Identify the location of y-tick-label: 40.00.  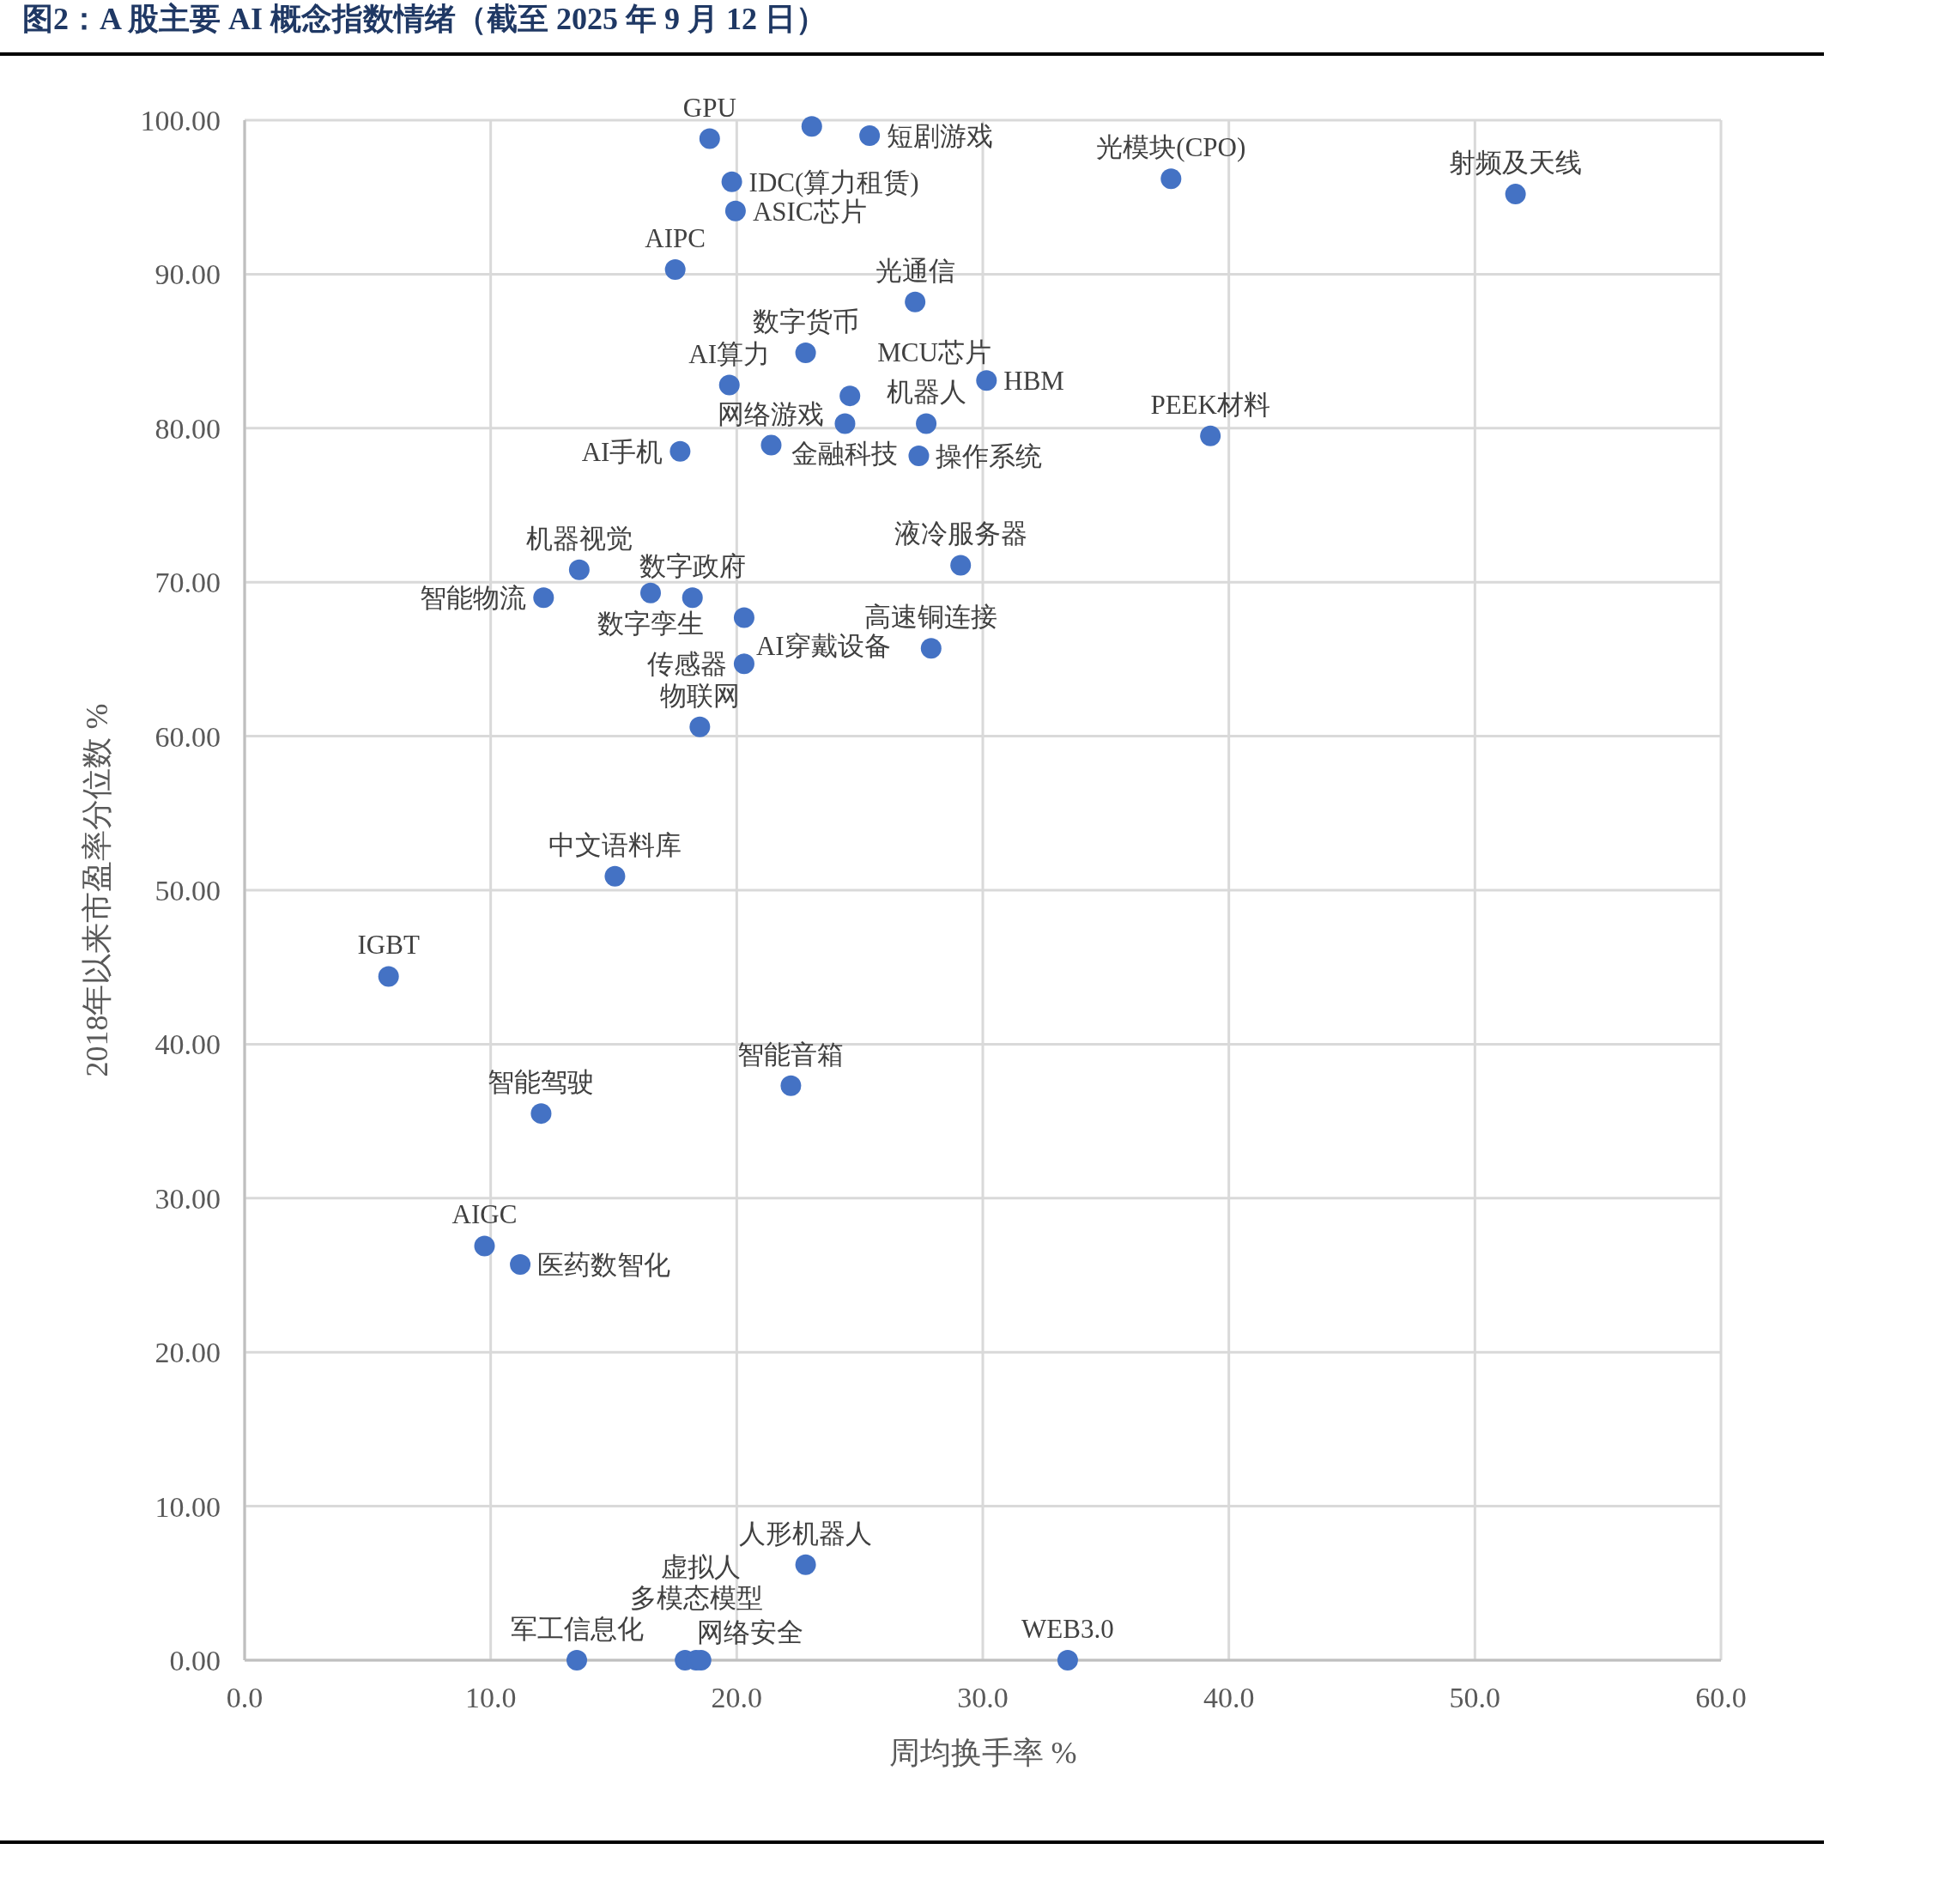
(187, 1044).